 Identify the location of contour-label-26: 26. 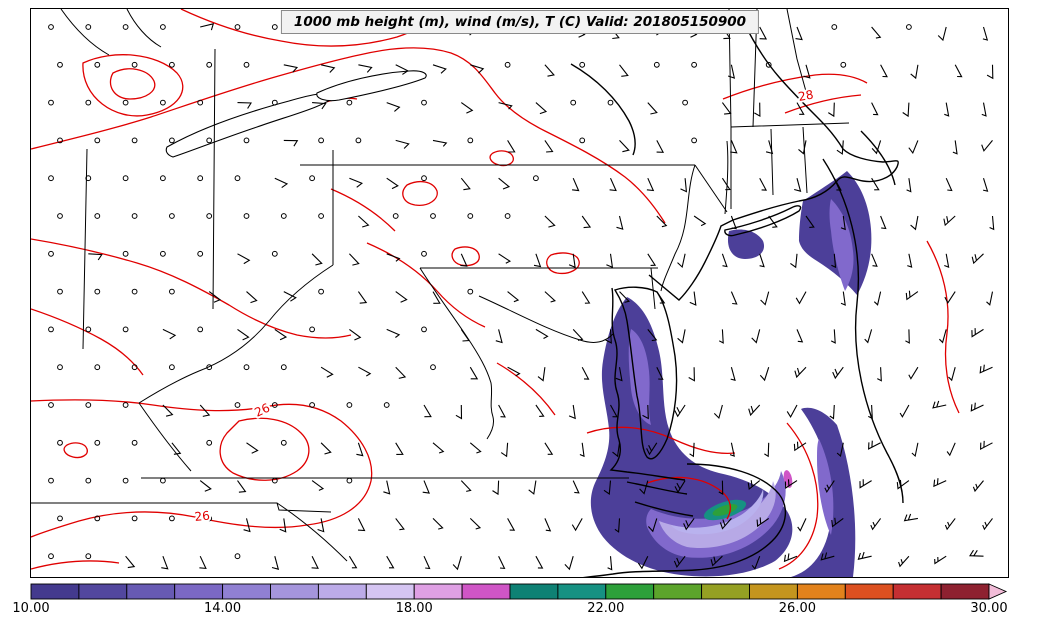
(262, 410).